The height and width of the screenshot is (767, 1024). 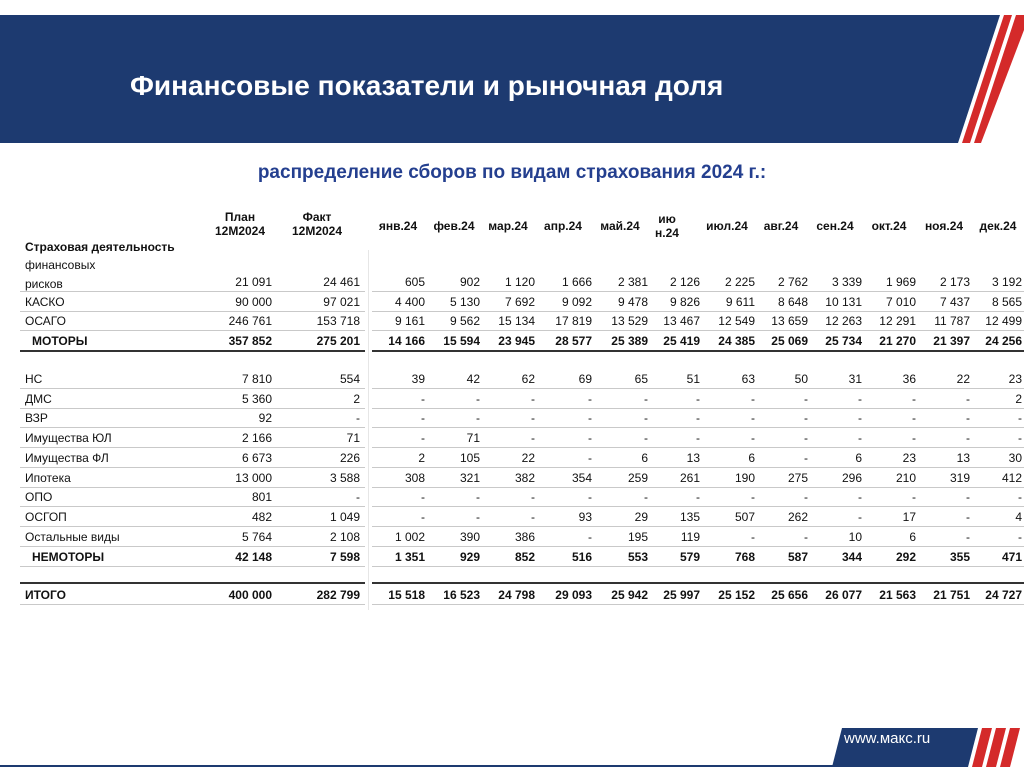 What do you see at coordinates (585, 517) in the screenshot?
I see `cell-value: 93` at bounding box center [585, 517].